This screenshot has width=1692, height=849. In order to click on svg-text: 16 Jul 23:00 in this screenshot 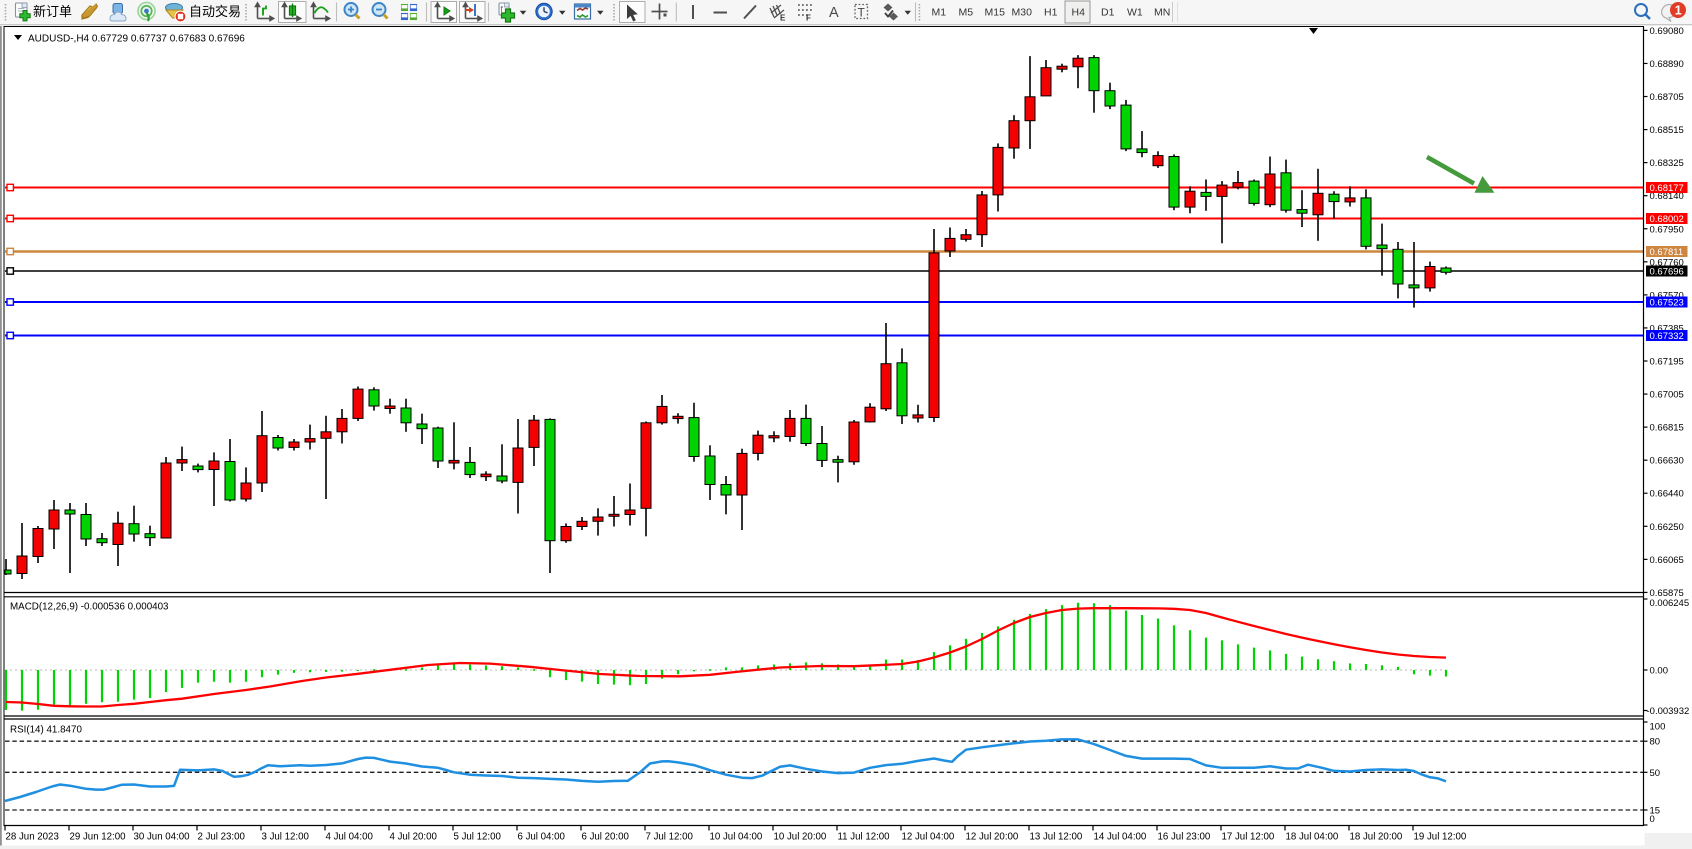, I will do `click(1184, 837)`.